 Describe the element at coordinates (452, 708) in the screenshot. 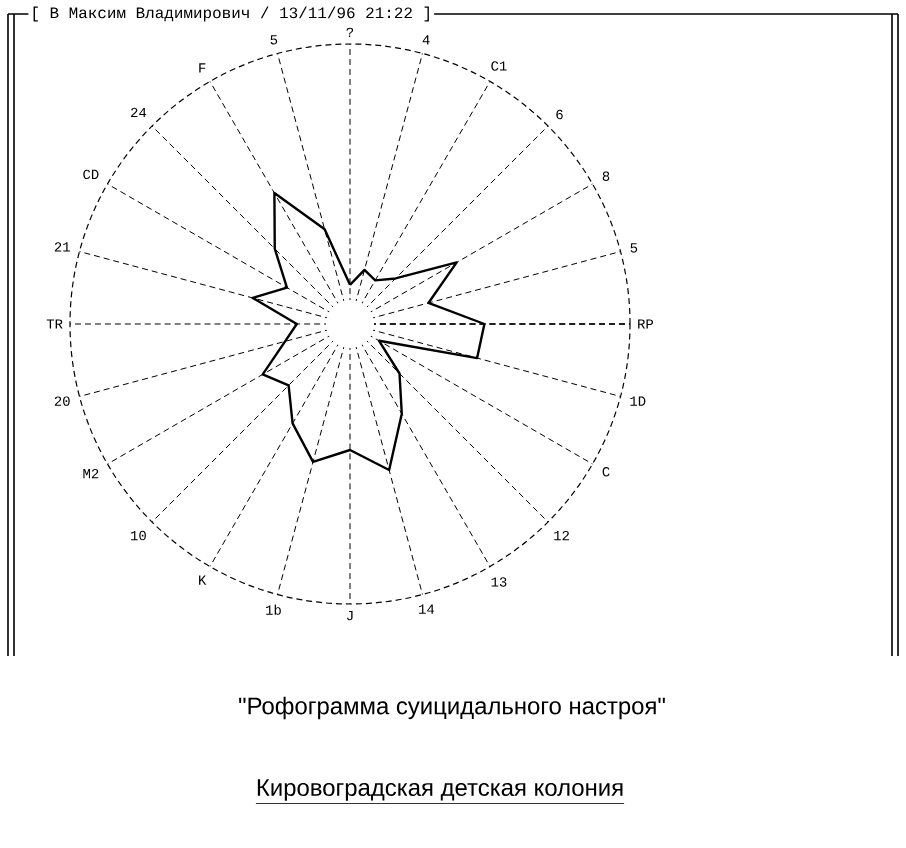

I see `text: "Рофограмма суицидального настроя"` at that location.